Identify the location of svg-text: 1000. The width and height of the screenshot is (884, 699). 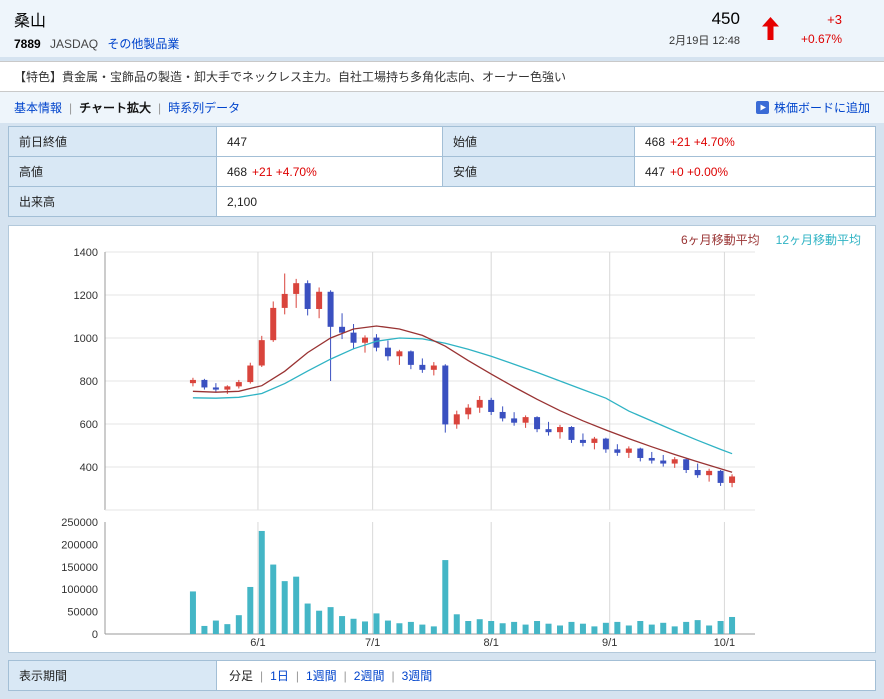
(86, 339).